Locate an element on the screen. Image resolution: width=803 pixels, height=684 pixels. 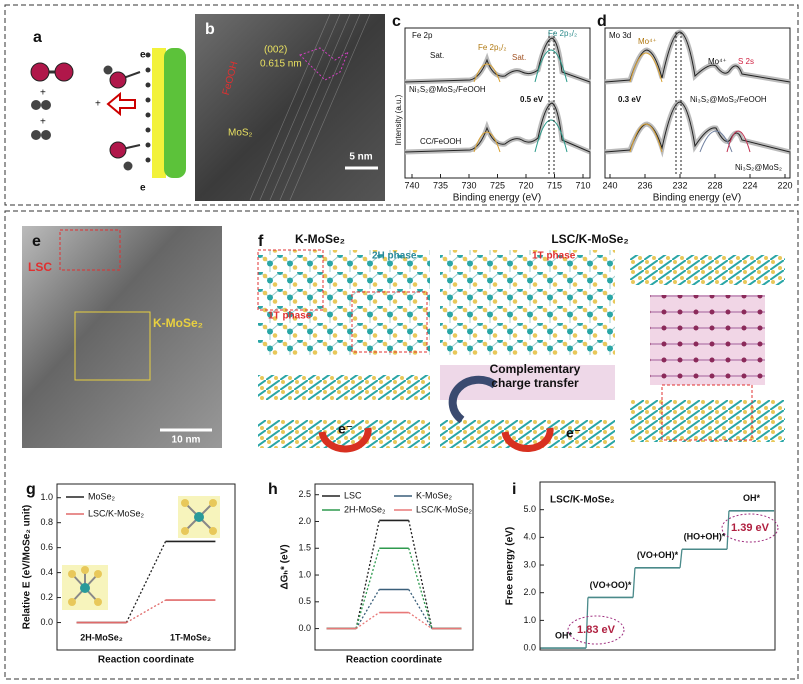
peak-label: Mo⁴⁺ is located at coordinates (717, 61).